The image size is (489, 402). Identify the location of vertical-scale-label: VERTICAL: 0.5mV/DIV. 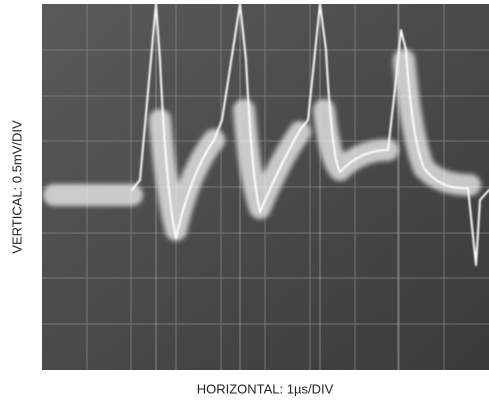
(16, 187).